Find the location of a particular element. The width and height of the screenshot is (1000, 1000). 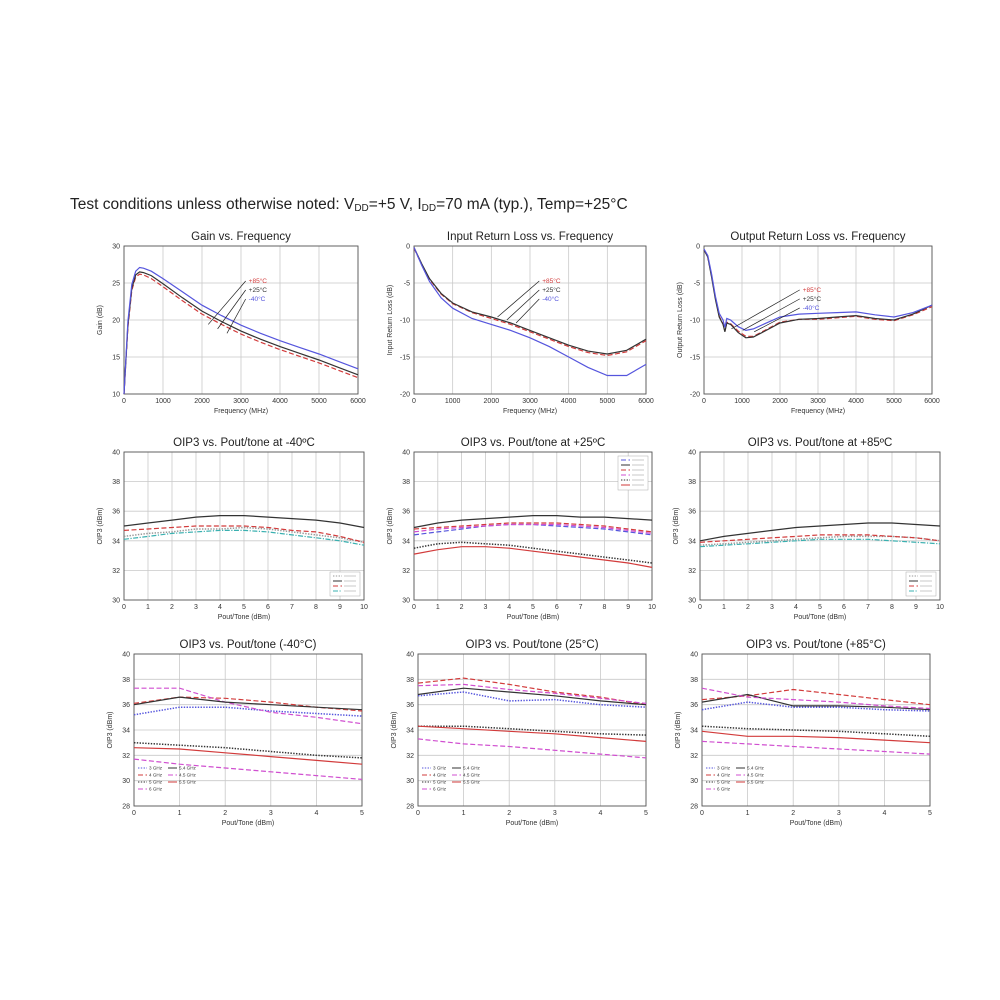

chart5-xtick-6: 6 is located at coordinates (844, 607).